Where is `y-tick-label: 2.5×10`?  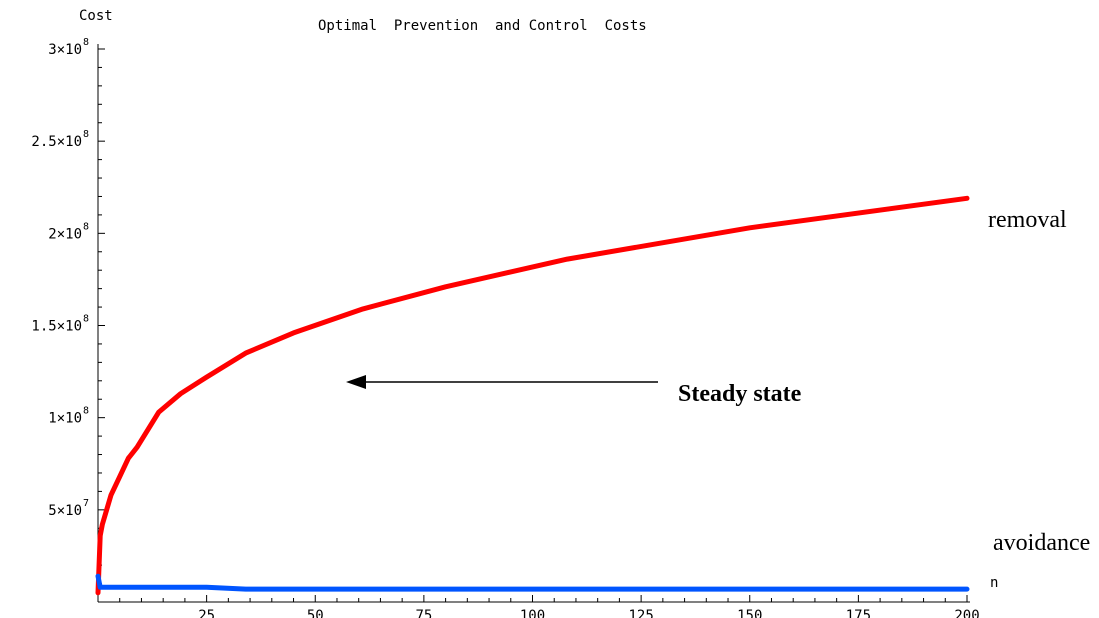
y-tick-label: 2.5×10 is located at coordinates (56, 142).